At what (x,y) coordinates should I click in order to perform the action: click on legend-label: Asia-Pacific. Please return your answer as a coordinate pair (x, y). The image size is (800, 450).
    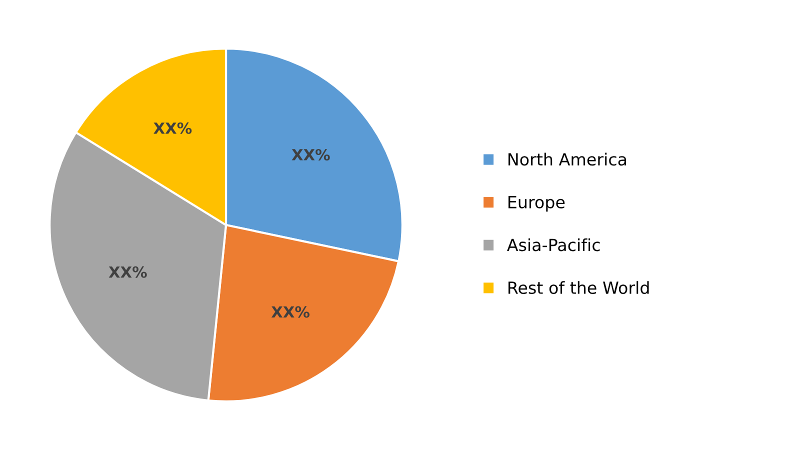
    Looking at the image, I should click on (553, 245).